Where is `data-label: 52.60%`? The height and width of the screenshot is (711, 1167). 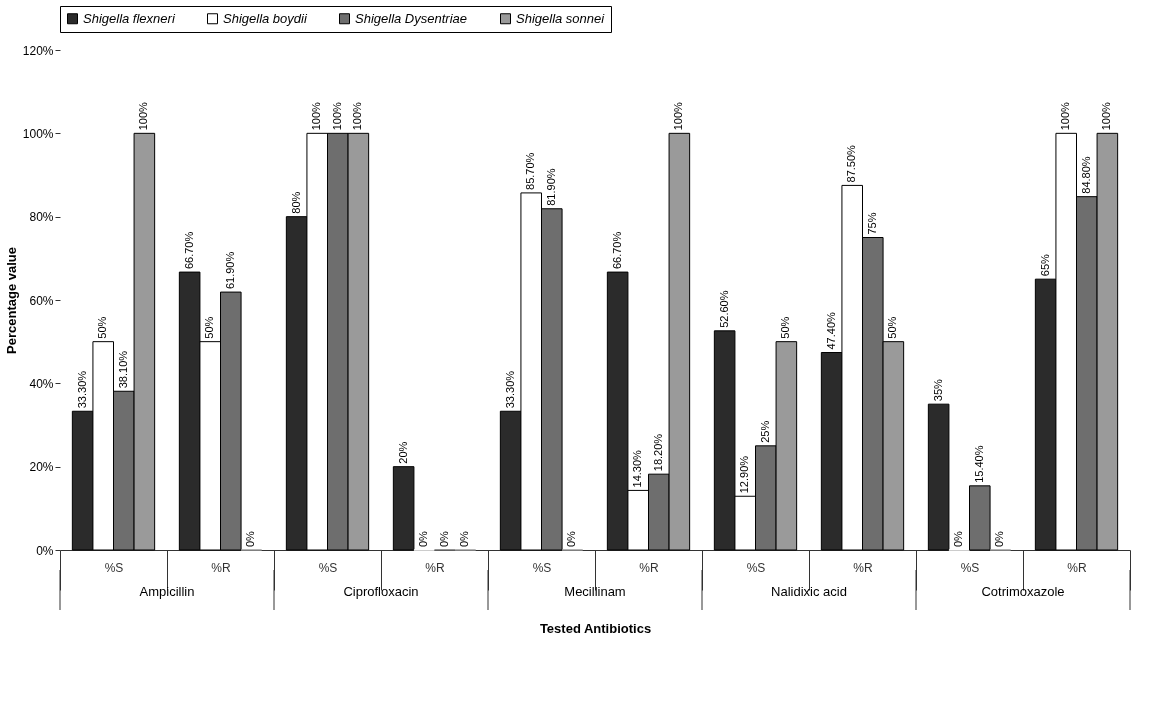 data-label: 52.60% is located at coordinates (723, 309).